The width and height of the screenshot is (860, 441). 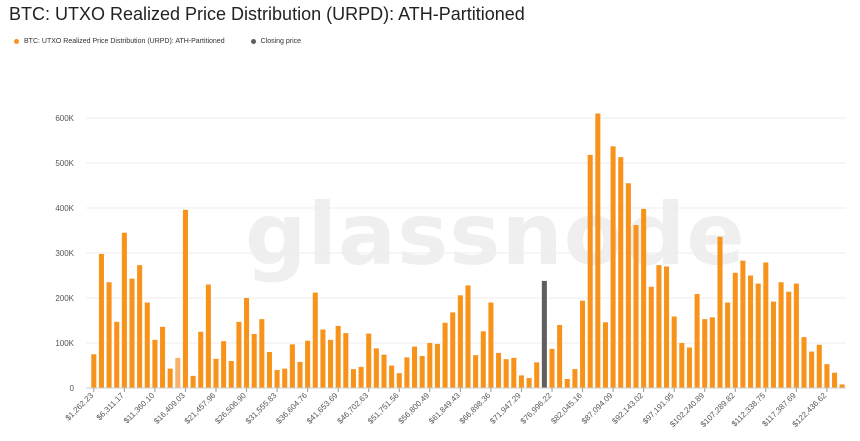 What do you see at coordinates (275, 41) in the screenshot?
I see `legend-item-closing-price: Closing price` at bounding box center [275, 41].